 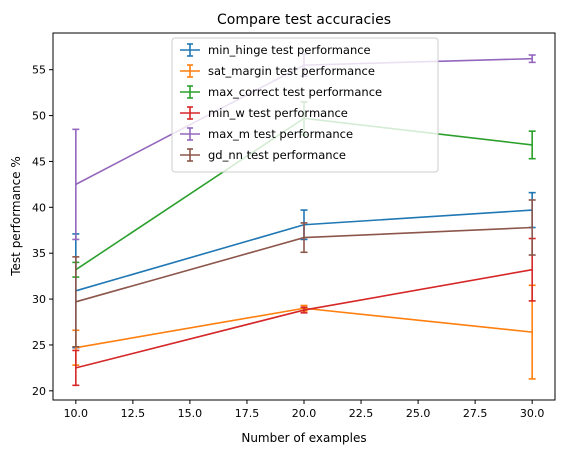 What do you see at coordinates (76, 413) in the screenshot?
I see `x-tick-label: 10.0` at bounding box center [76, 413].